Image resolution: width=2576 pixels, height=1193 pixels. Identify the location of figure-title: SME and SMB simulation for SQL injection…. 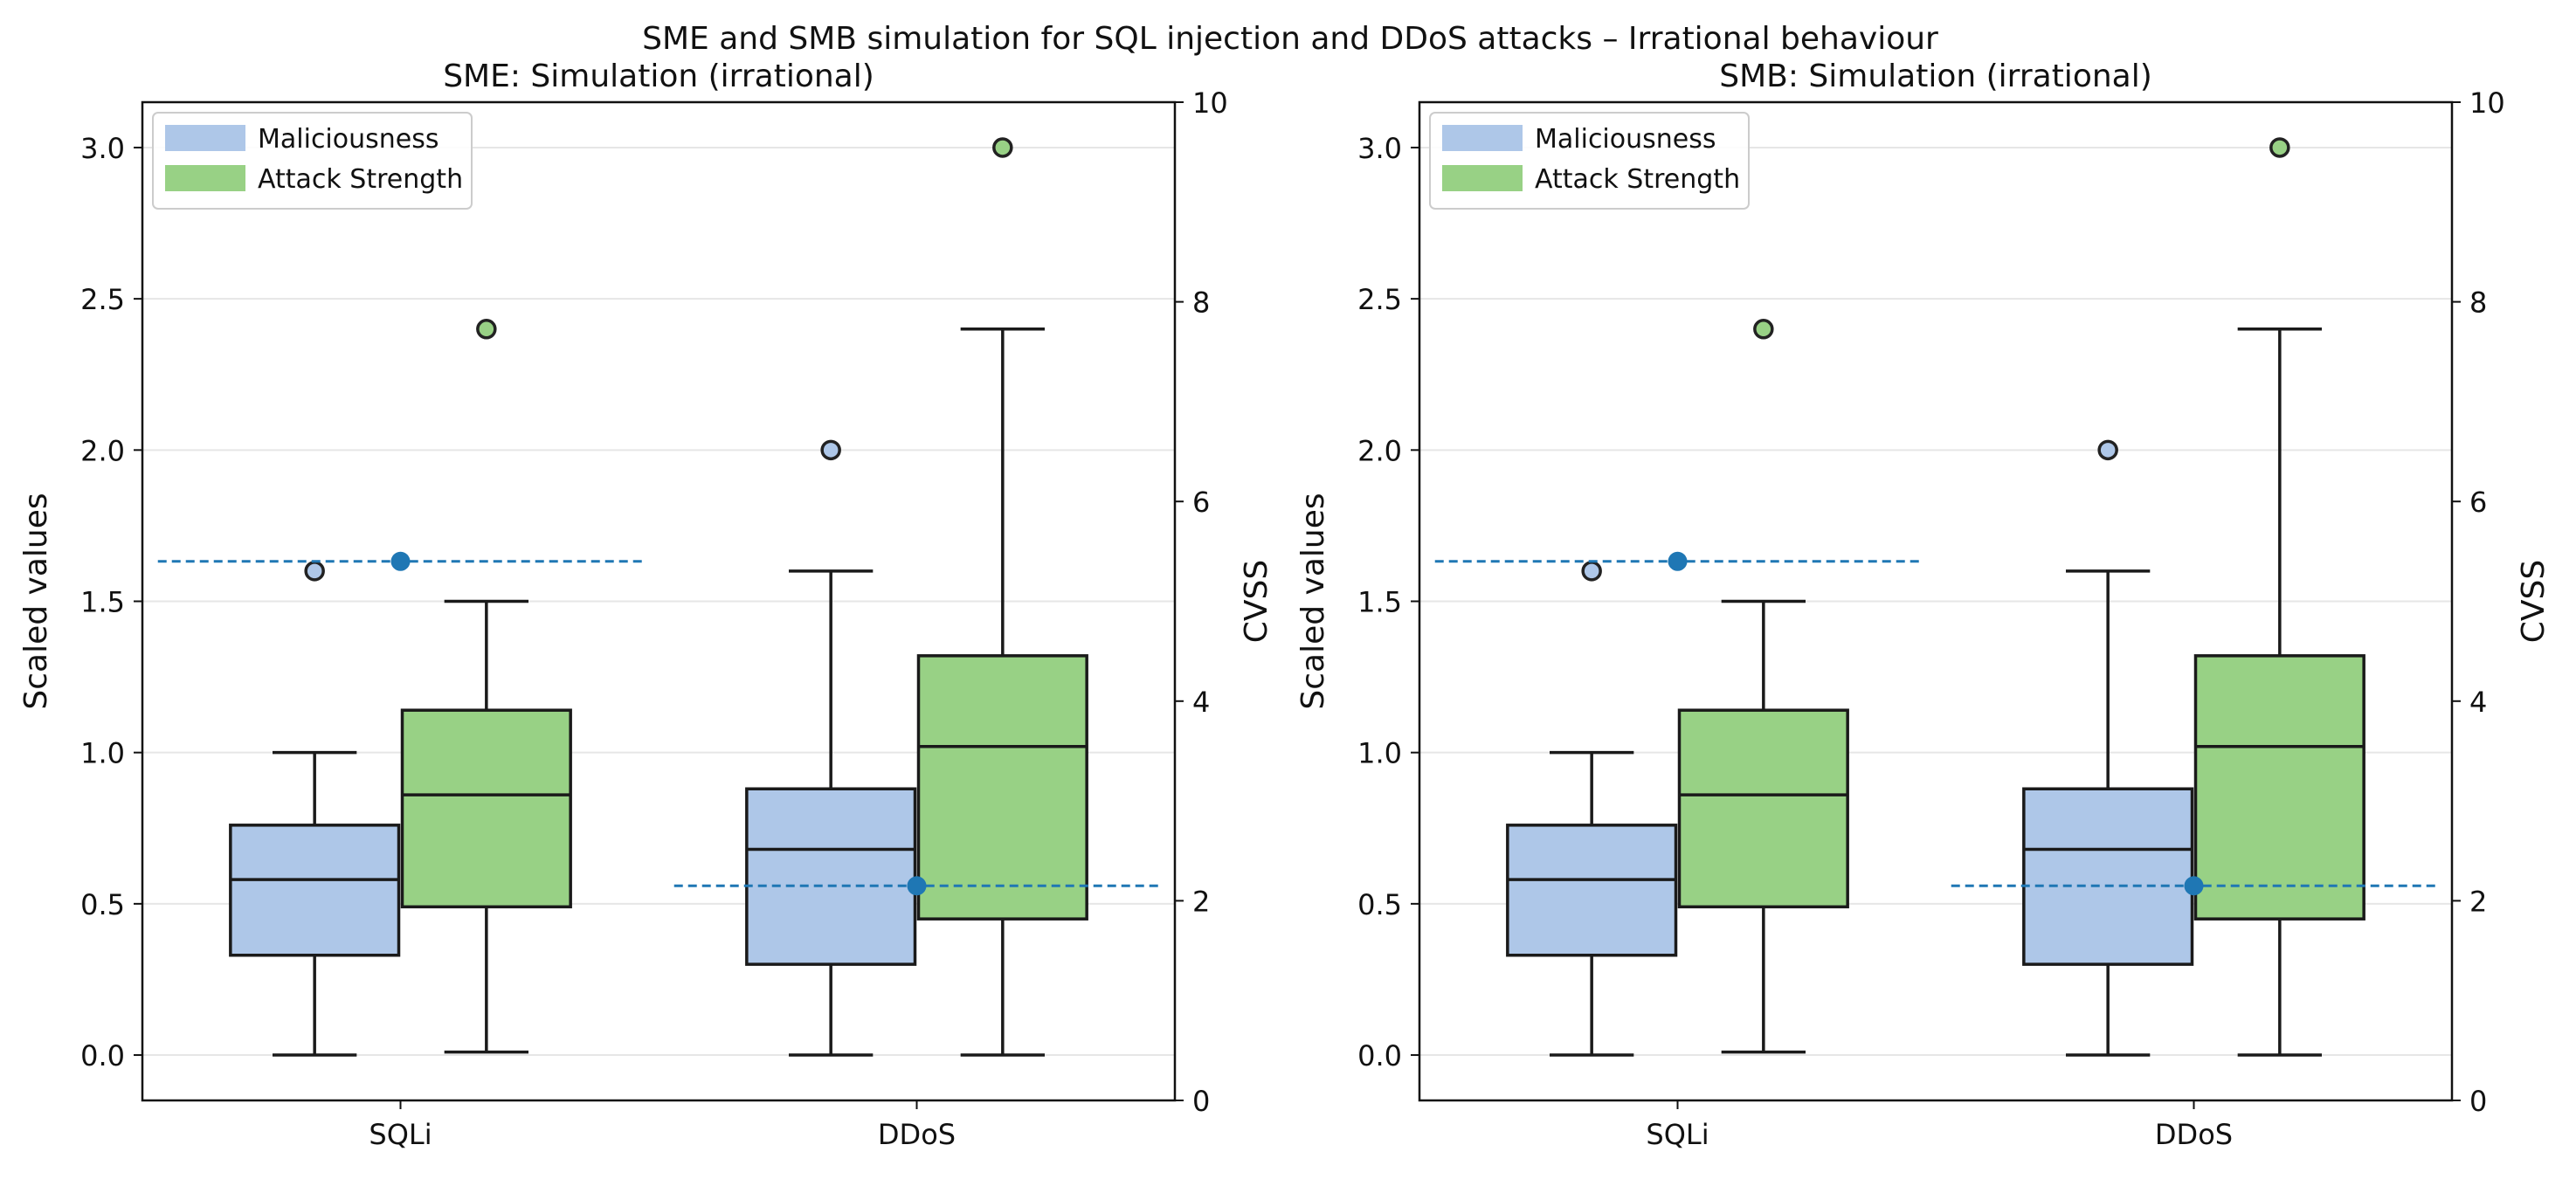
(1290, 39).